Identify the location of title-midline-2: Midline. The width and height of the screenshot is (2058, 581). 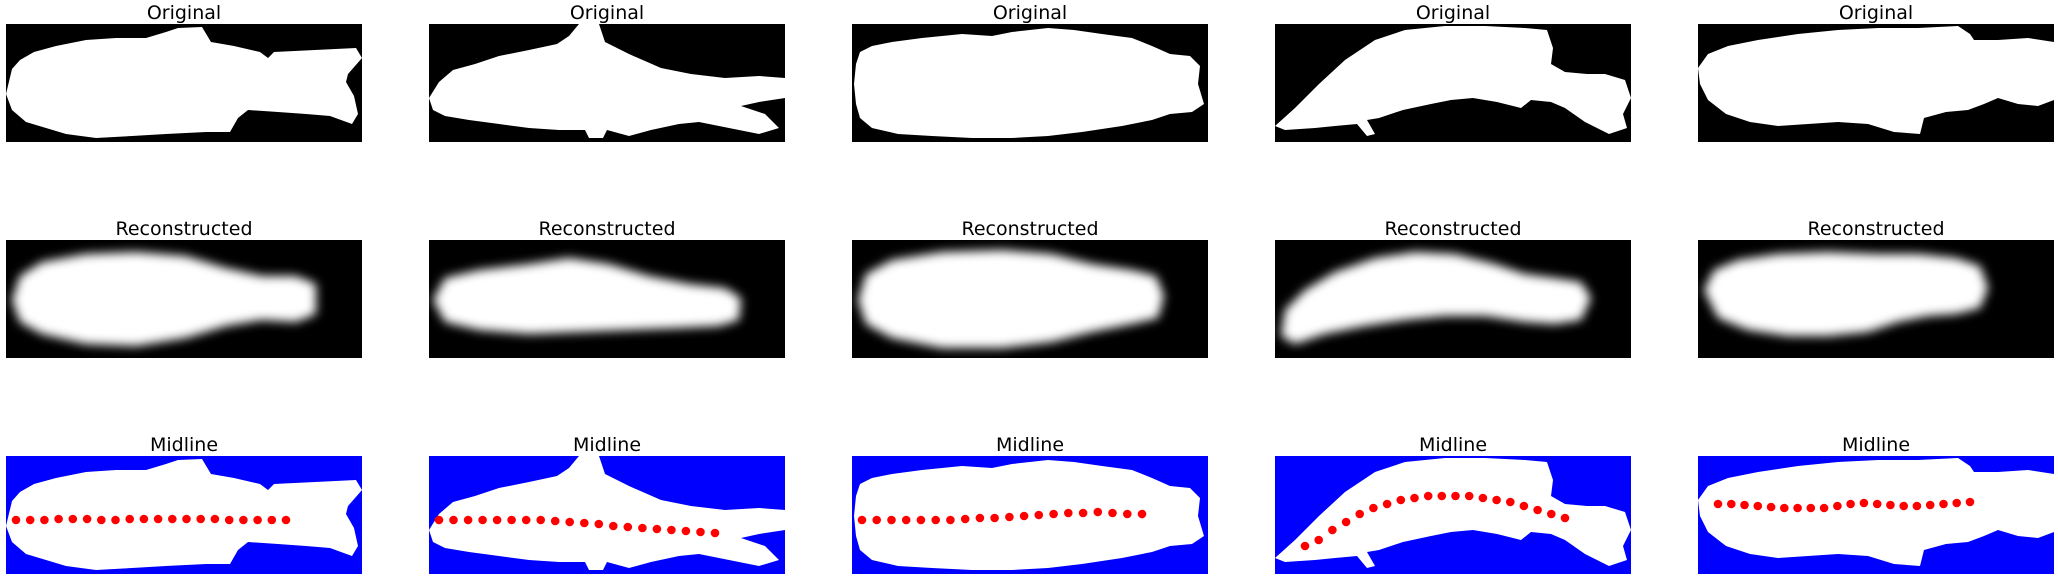
(607, 445).